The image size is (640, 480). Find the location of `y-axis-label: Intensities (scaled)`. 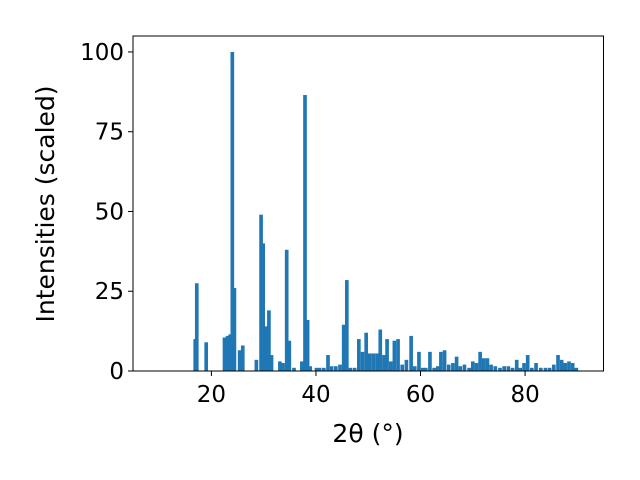

y-axis-label: Intensities (scaled) is located at coordinates (45, 203).